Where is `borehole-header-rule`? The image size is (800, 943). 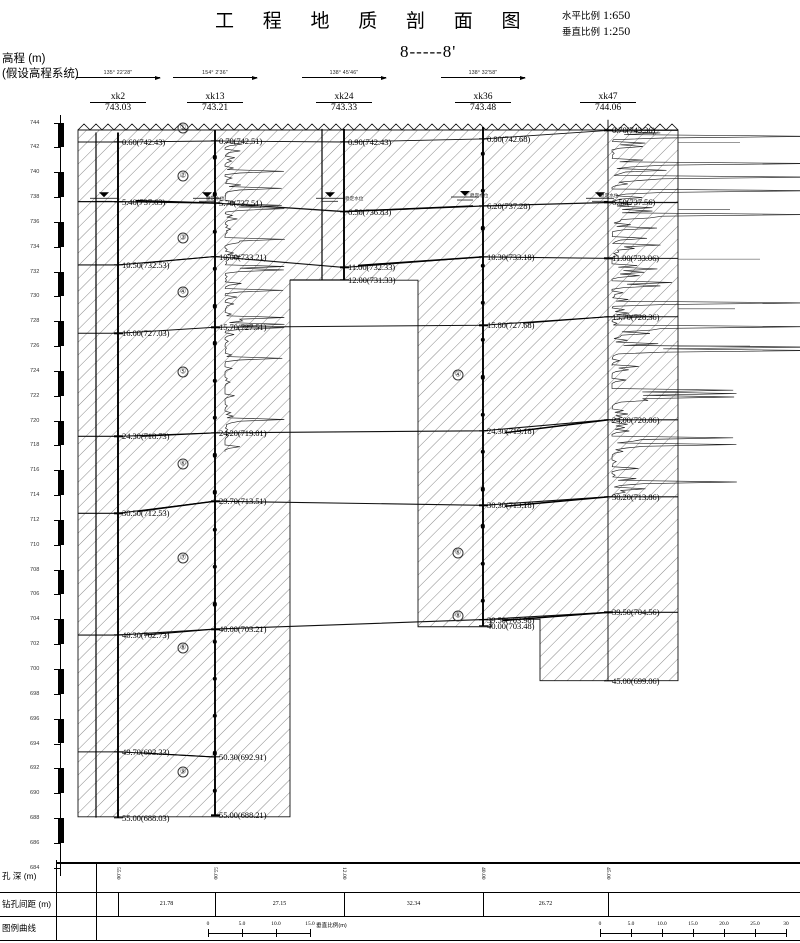 borehole-header-rule is located at coordinates (215, 102).